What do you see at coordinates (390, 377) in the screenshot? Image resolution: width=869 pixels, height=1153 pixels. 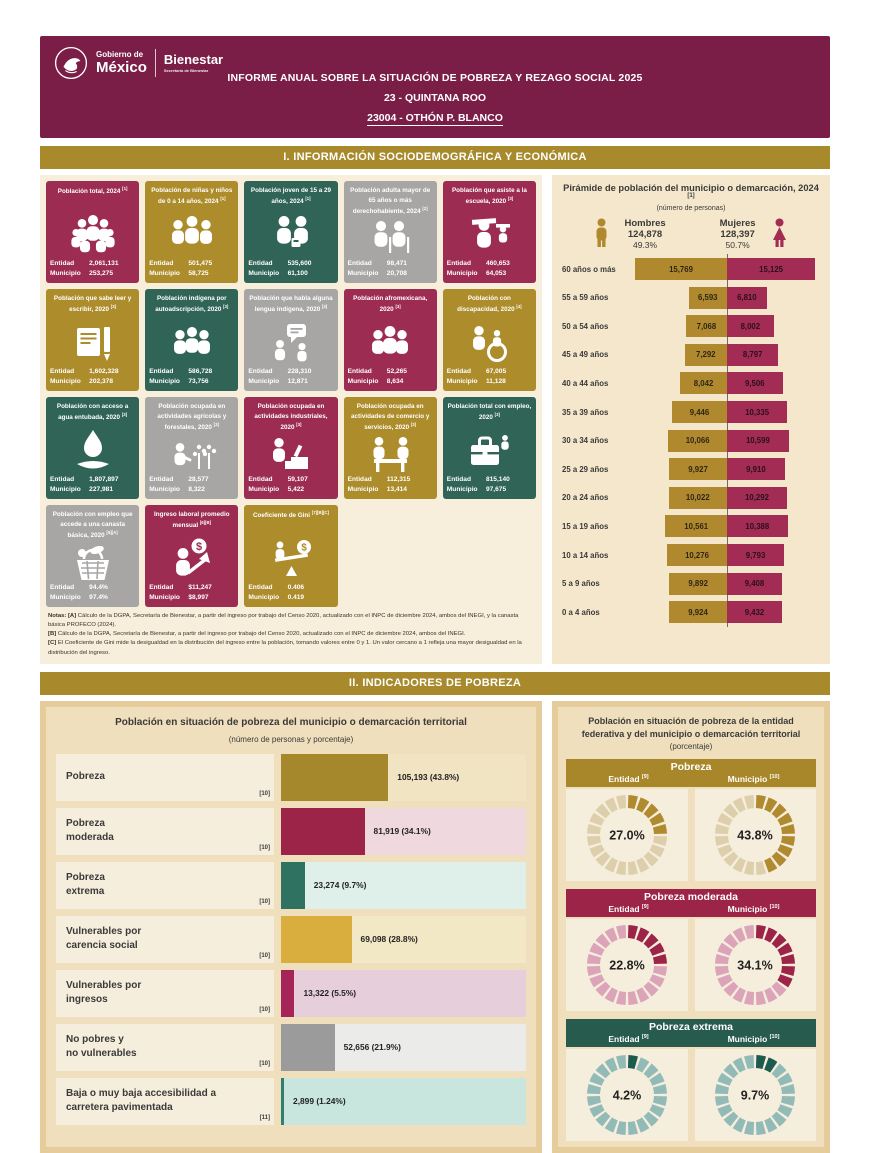 I see `stat-card-values: Entidad 52,265 Municipio 8,634` at bounding box center [390, 377].